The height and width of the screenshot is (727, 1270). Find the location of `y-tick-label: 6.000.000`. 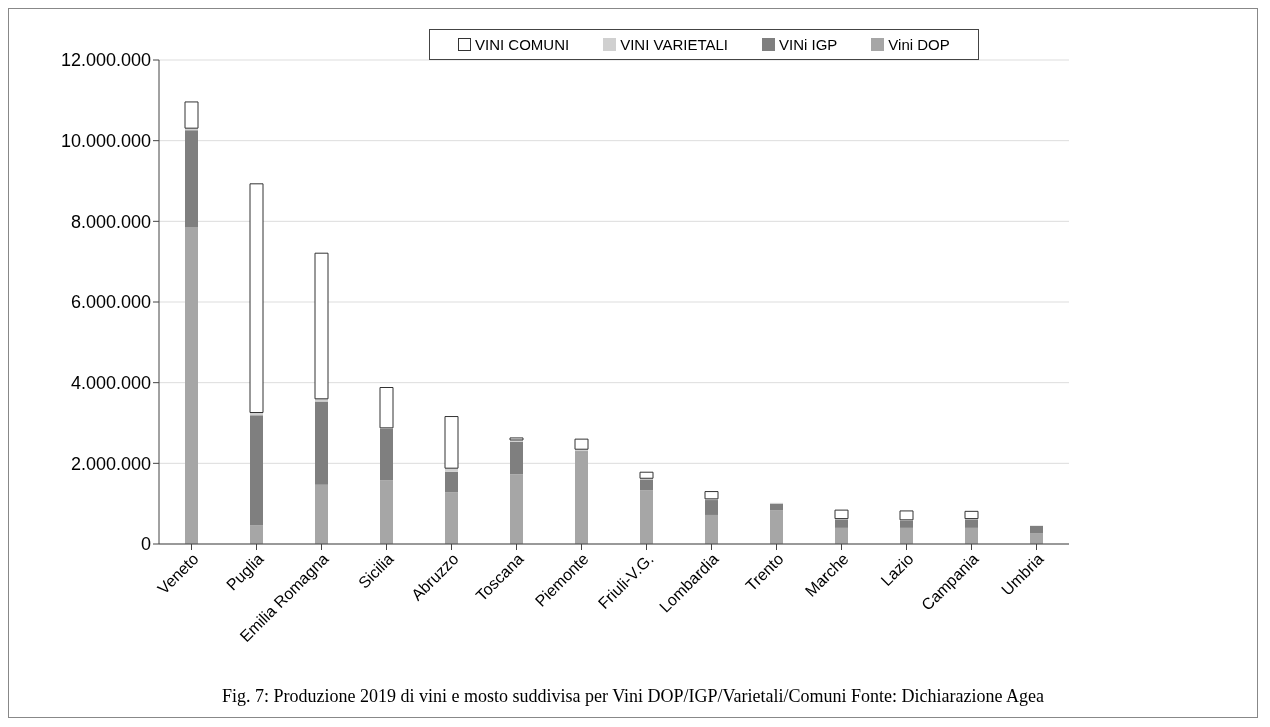

y-tick-label: 6.000.000 is located at coordinates (110, 302).